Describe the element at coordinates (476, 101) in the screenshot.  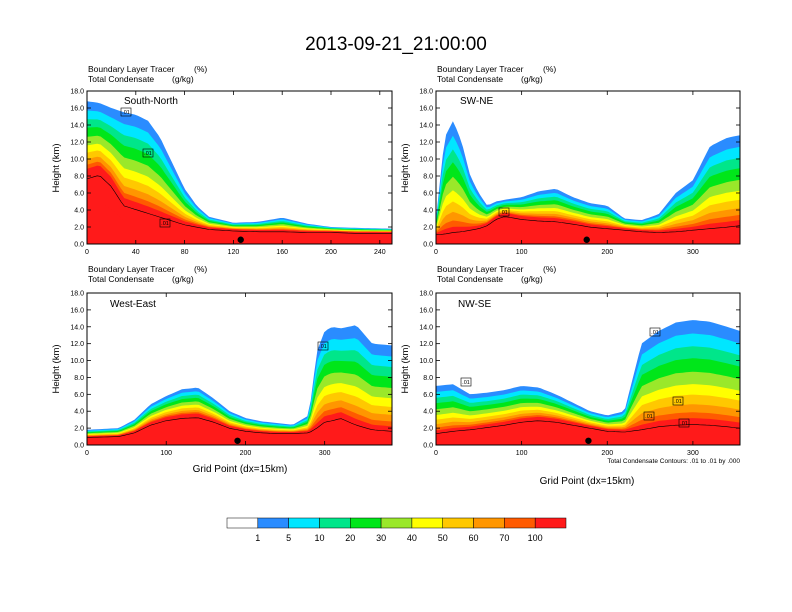
I see `panel-label: SW-NE` at that location.